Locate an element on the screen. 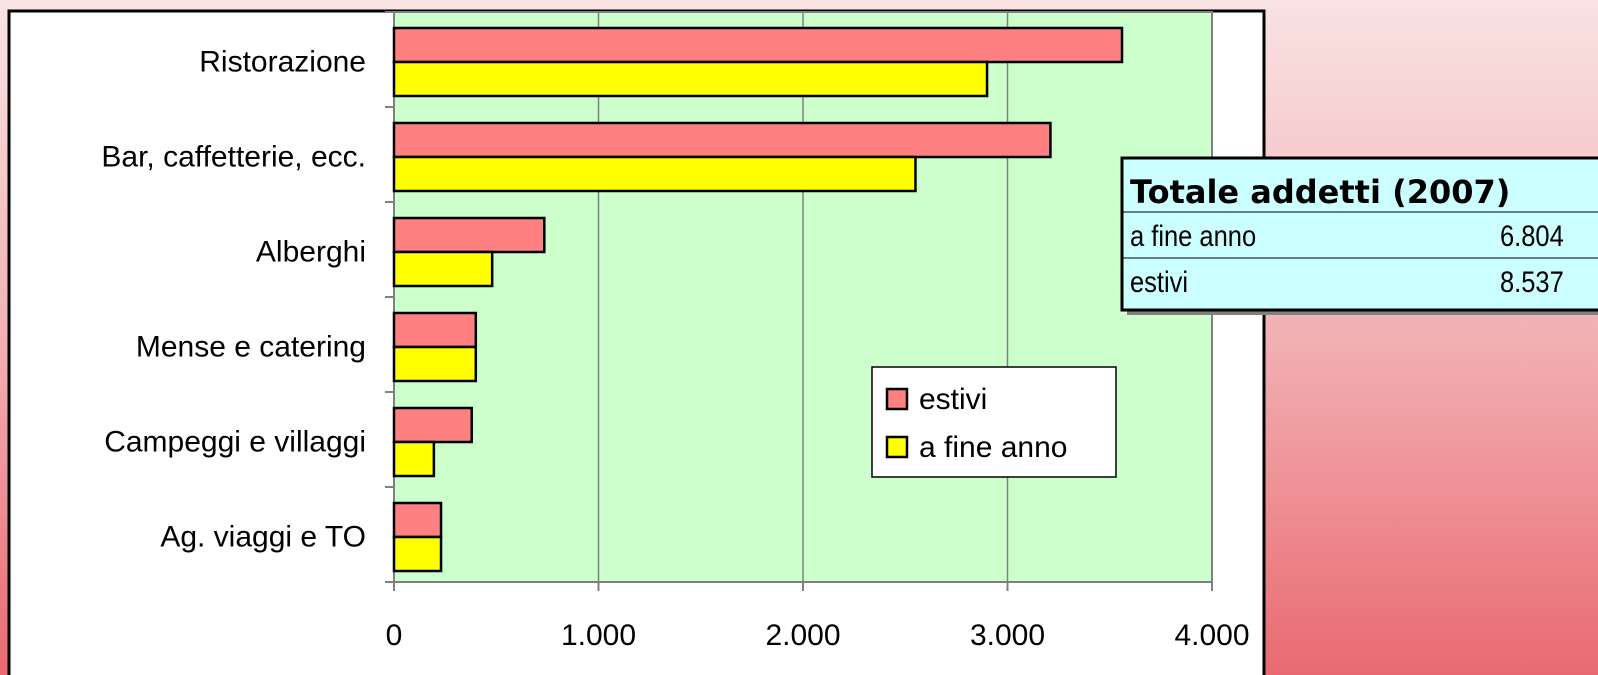 The width and height of the screenshot is (1598, 675). summary-value: 8.537 is located at coordinates (1532, 281).